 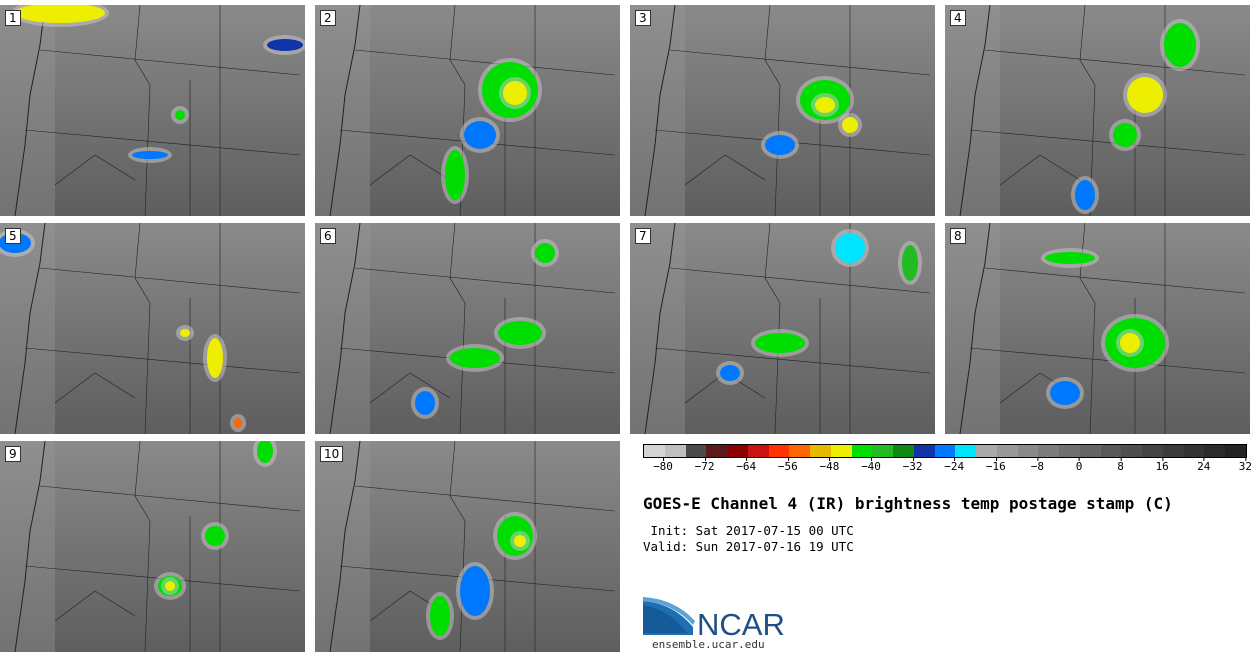 I want to click on postage-stamp-panel: 6, so click(x=467, y=328).